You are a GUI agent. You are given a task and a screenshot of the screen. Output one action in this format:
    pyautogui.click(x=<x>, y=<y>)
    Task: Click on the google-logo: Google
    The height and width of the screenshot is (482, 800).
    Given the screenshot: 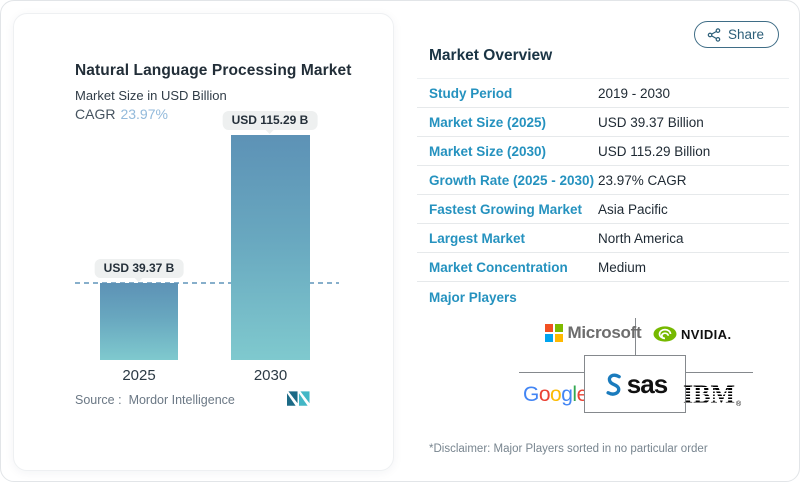 What is the action you would take?
    pyautogui.click(x=555, y=395)
    